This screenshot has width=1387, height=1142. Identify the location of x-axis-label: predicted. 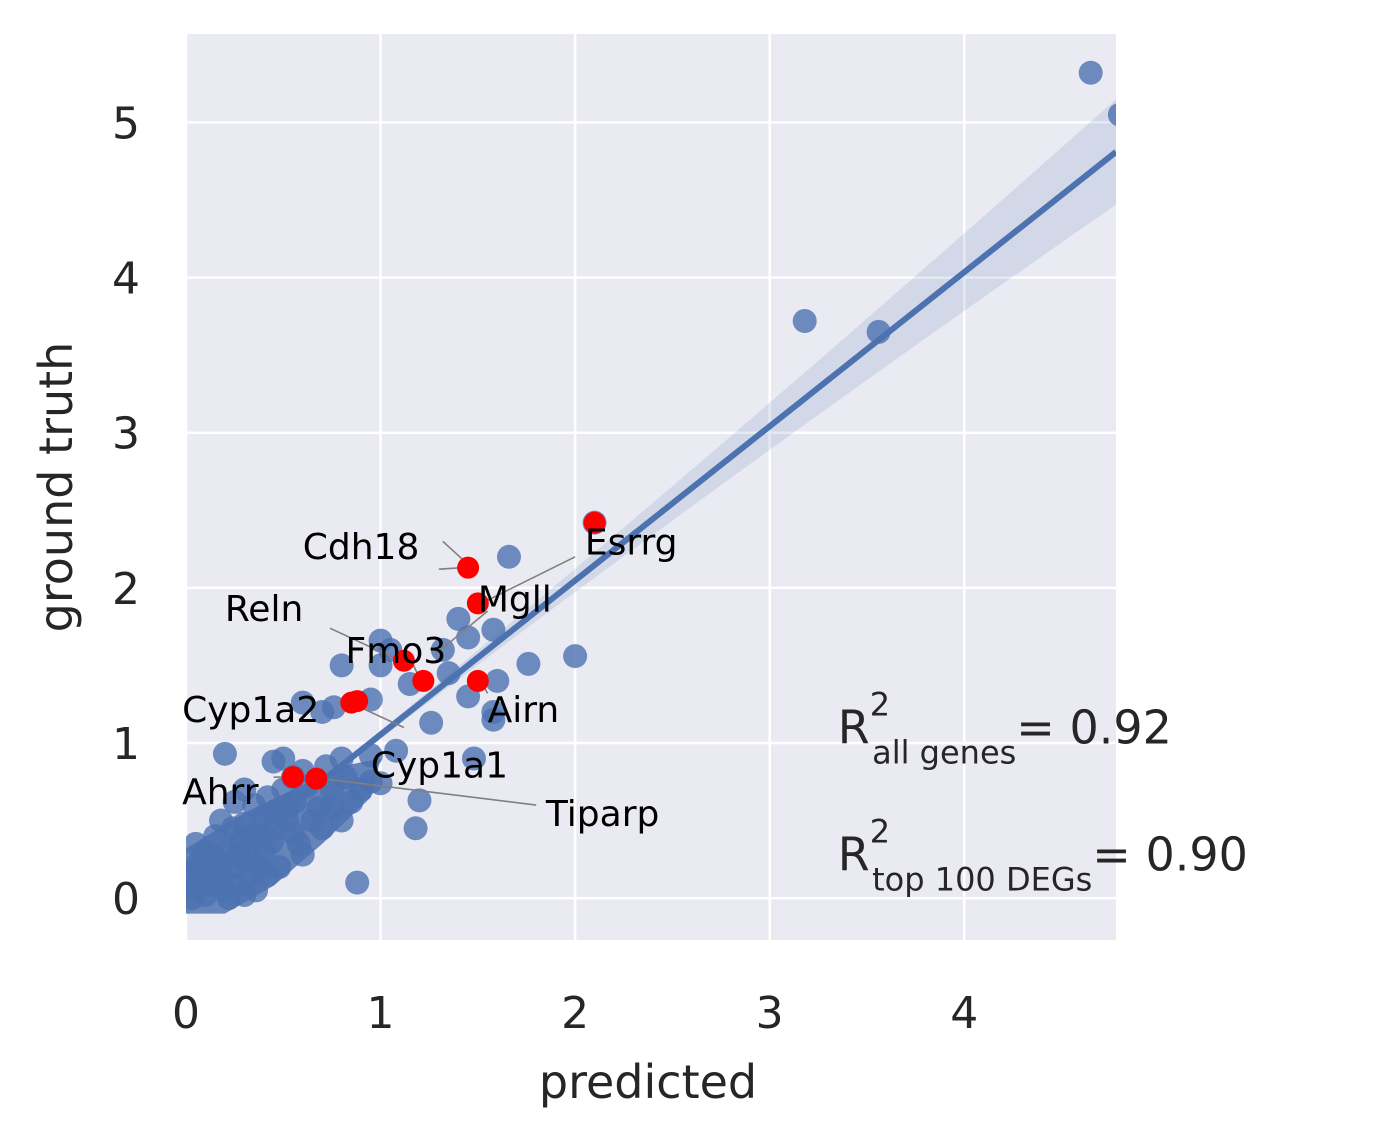
(648, 1082).